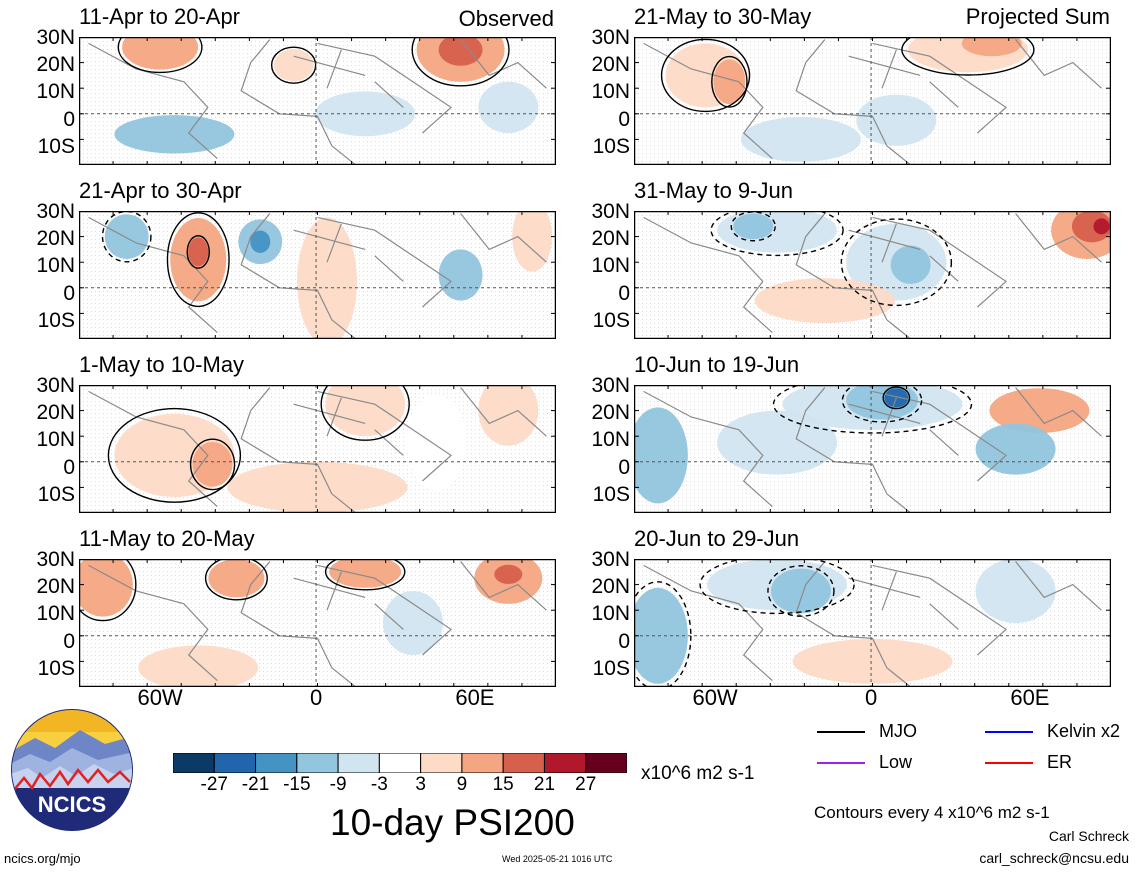 The width and height of the screenshot is (1135, 872). I want to click on panel-title: 10-Jun to 19-Jun, so click(717, 364).